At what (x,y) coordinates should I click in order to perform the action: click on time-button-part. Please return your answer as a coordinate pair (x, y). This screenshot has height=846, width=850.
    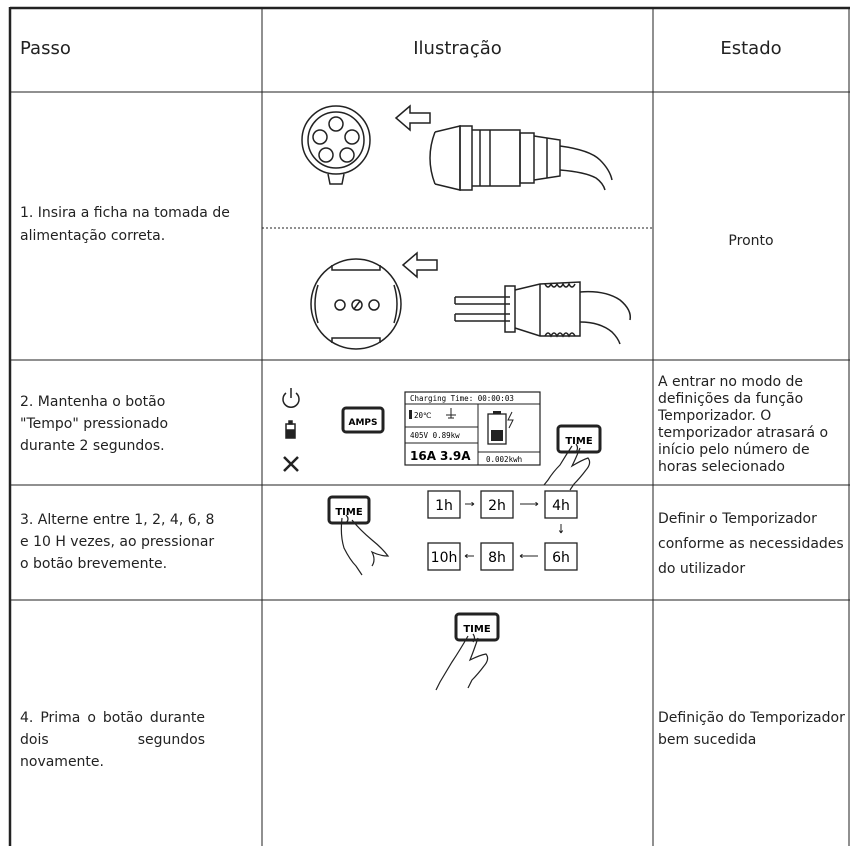
    Looking at the image, I should click on (349, 510).